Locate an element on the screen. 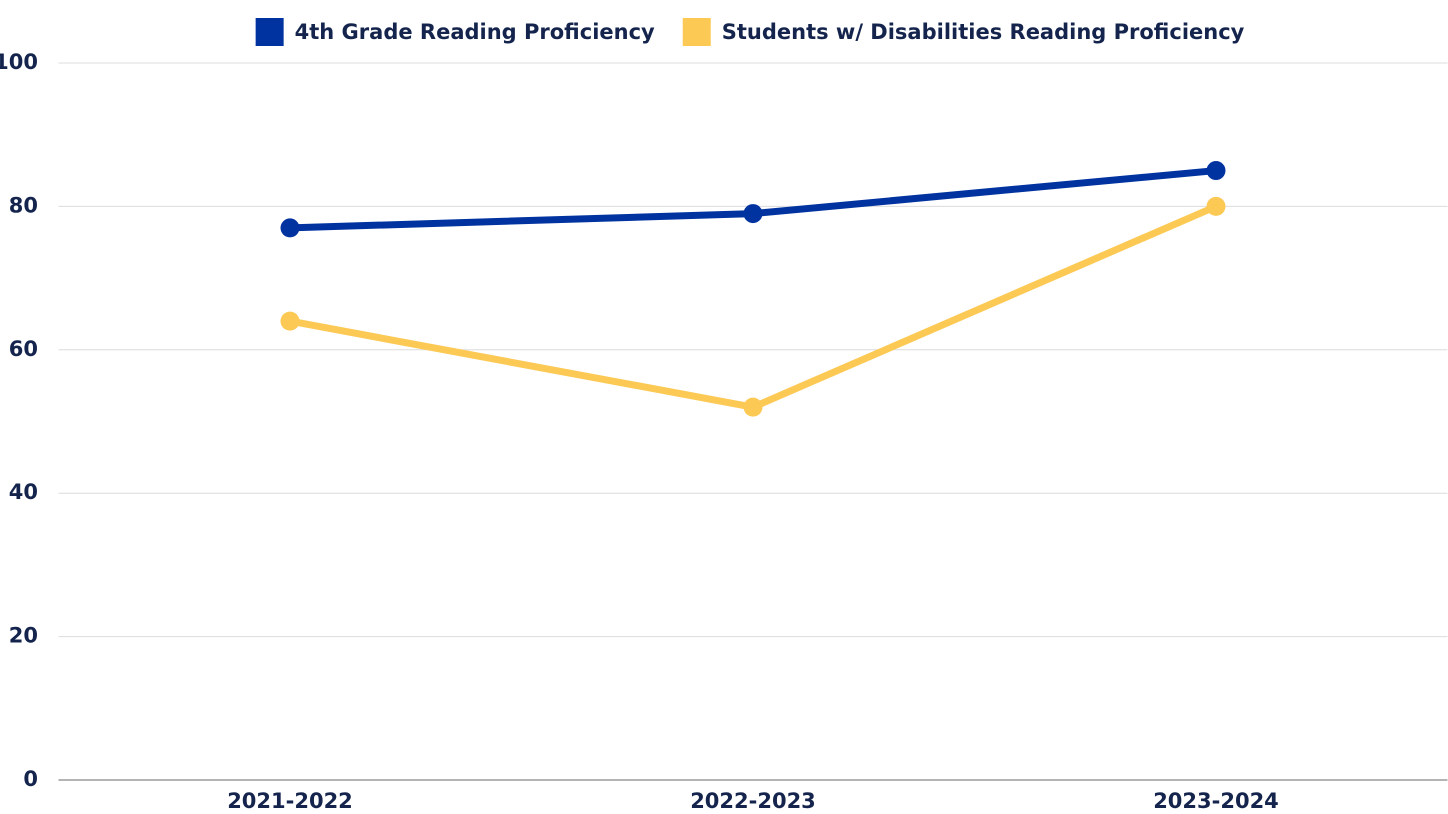 The width and height of the screenshot is (1448, 814). x-tick-label: 2022-2023 is located at coordinates (753, 801).